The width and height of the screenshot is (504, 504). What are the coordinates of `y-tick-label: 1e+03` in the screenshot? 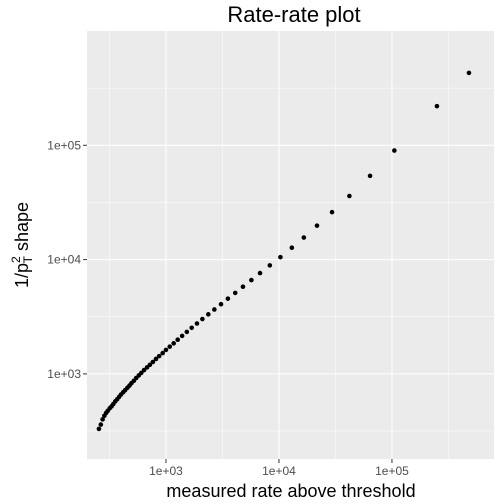 It's located at (64, 374).